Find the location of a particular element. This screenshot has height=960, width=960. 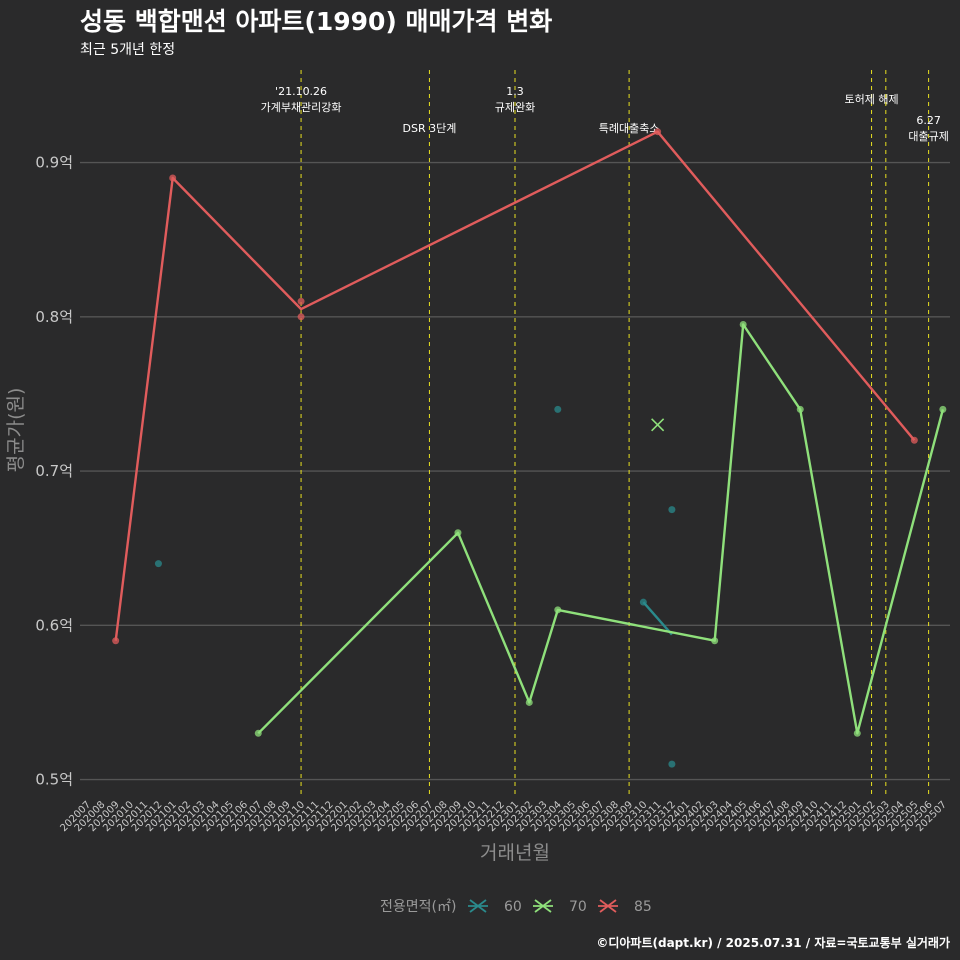

event-label: 6.27 is located at coordinates (928, 120).